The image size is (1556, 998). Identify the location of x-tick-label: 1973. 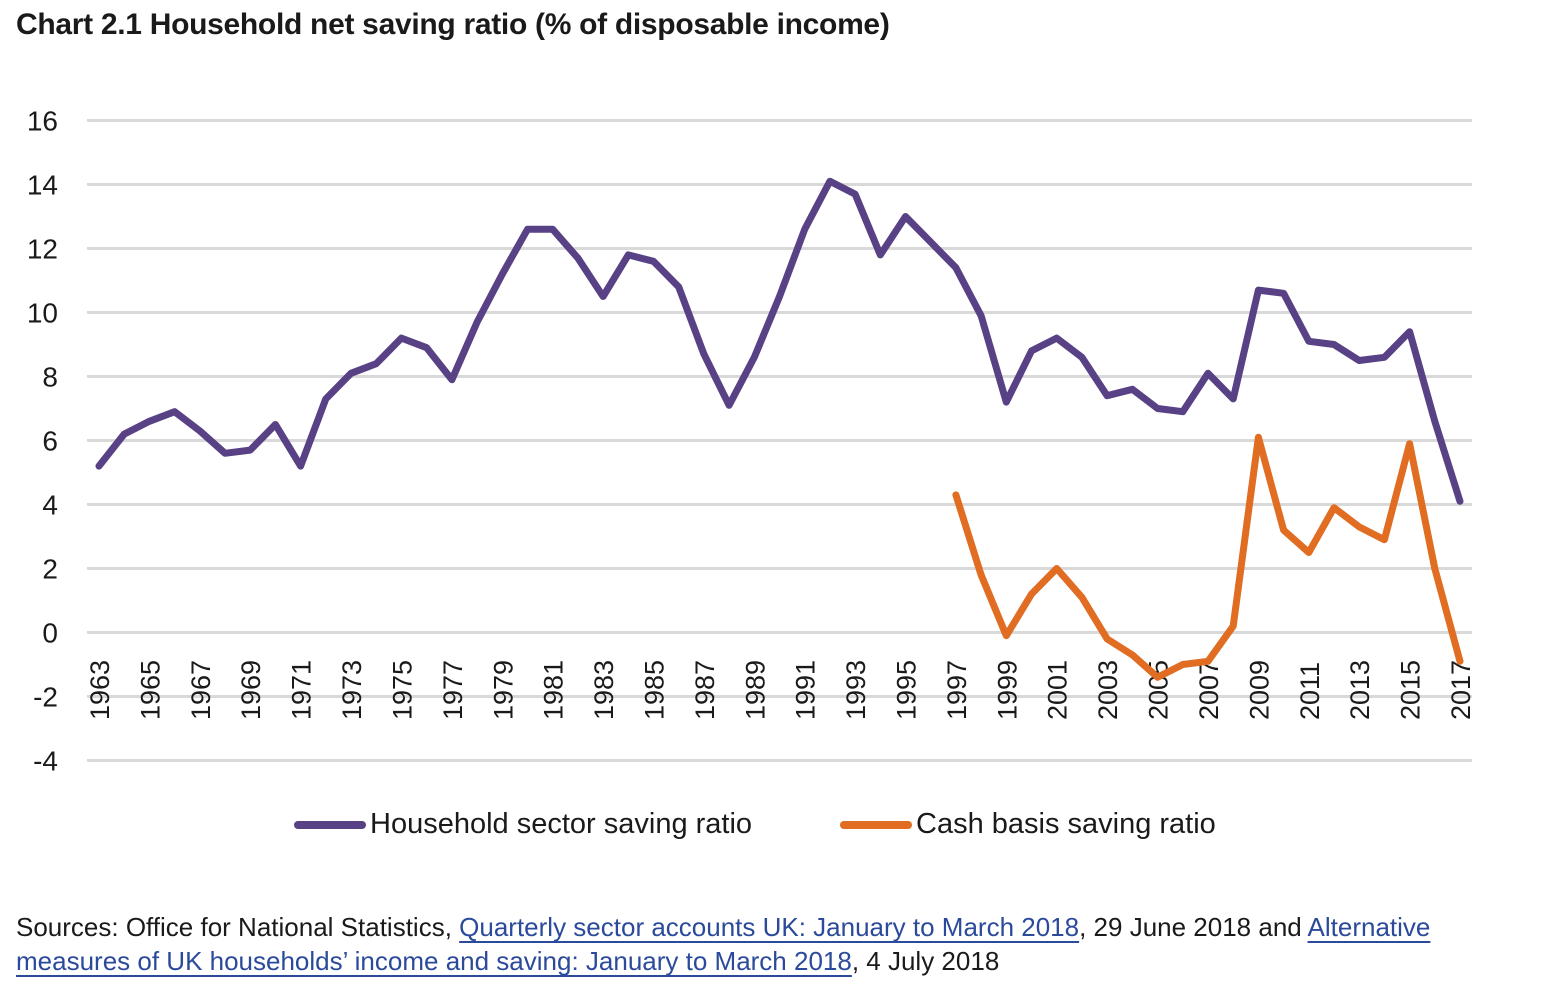
(352, 690).